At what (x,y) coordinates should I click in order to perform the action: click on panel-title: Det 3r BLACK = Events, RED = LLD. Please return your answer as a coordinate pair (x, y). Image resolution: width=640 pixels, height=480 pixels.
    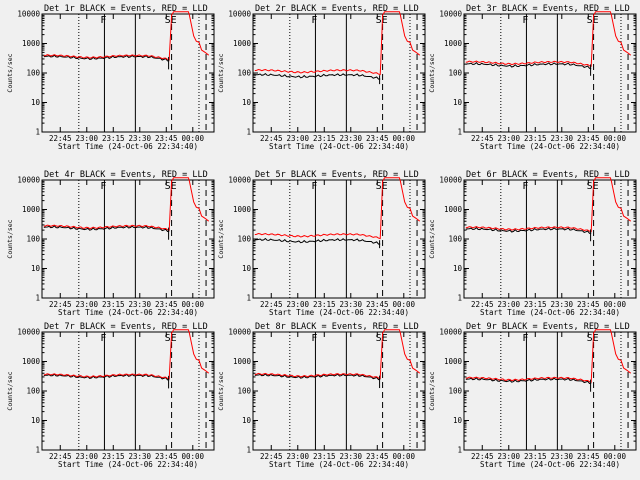
    Looking at the image, I should click on (548, 9).